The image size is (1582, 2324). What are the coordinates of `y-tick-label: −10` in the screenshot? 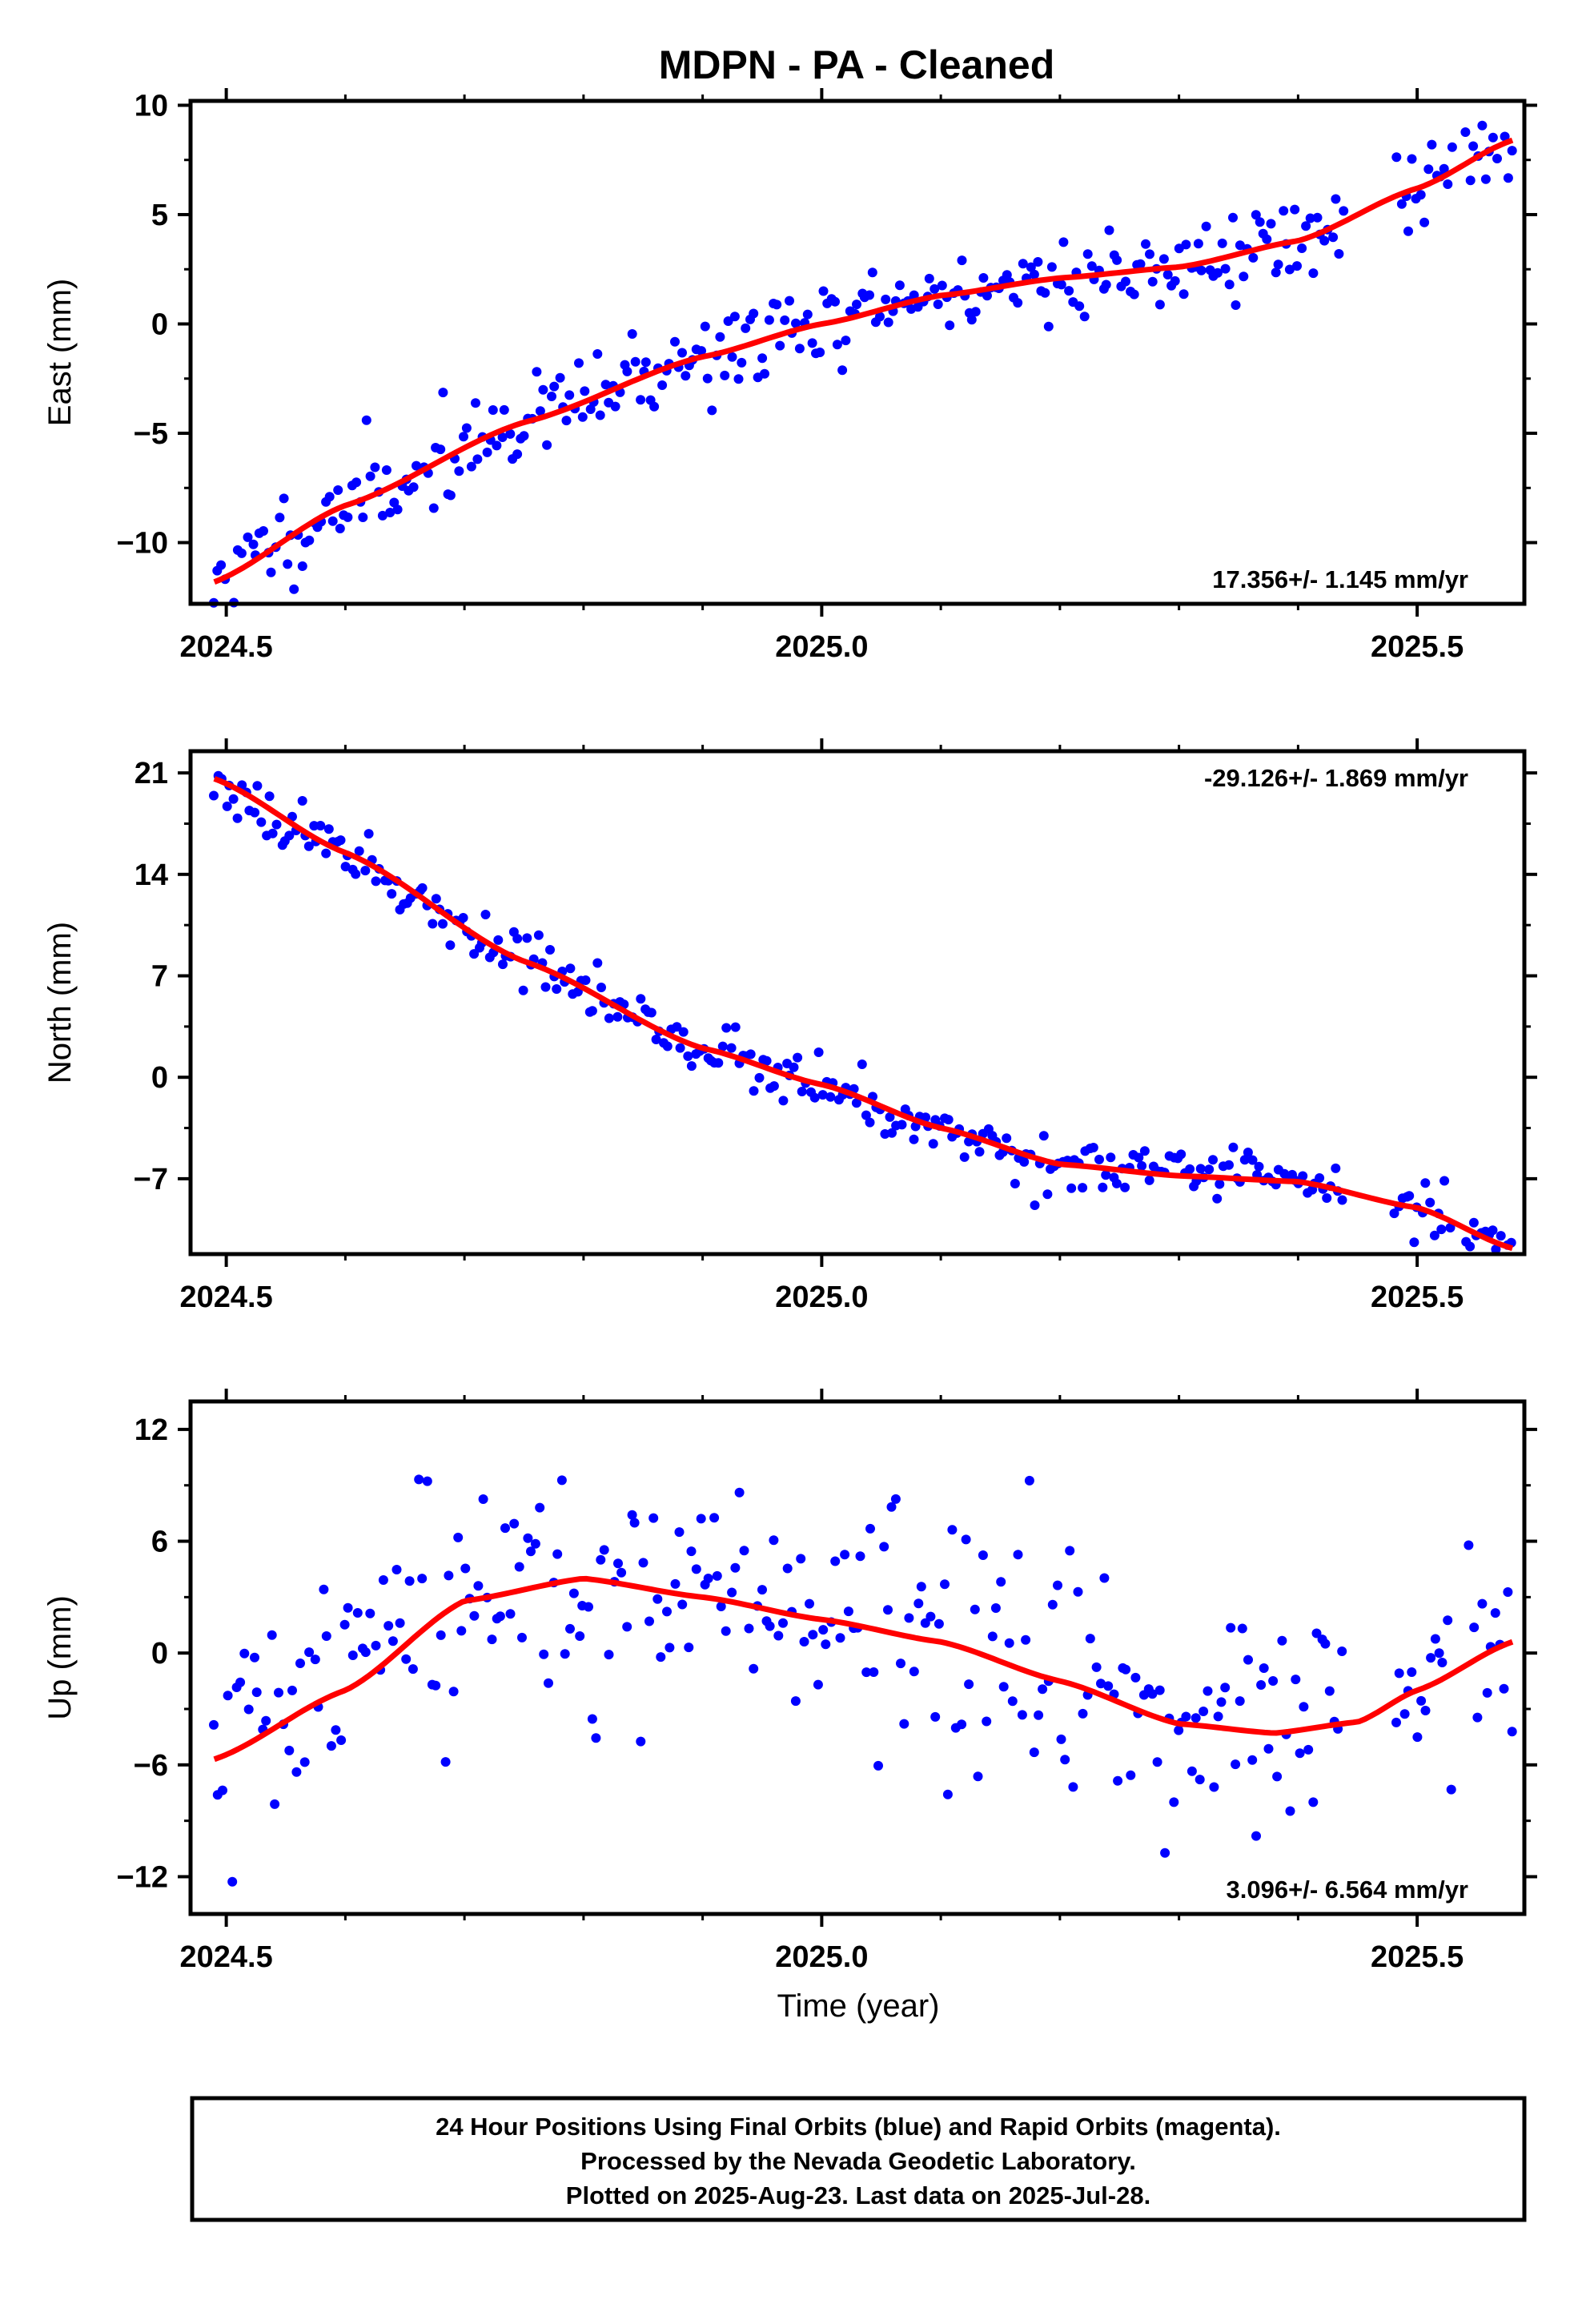 It's located at (142, 544).